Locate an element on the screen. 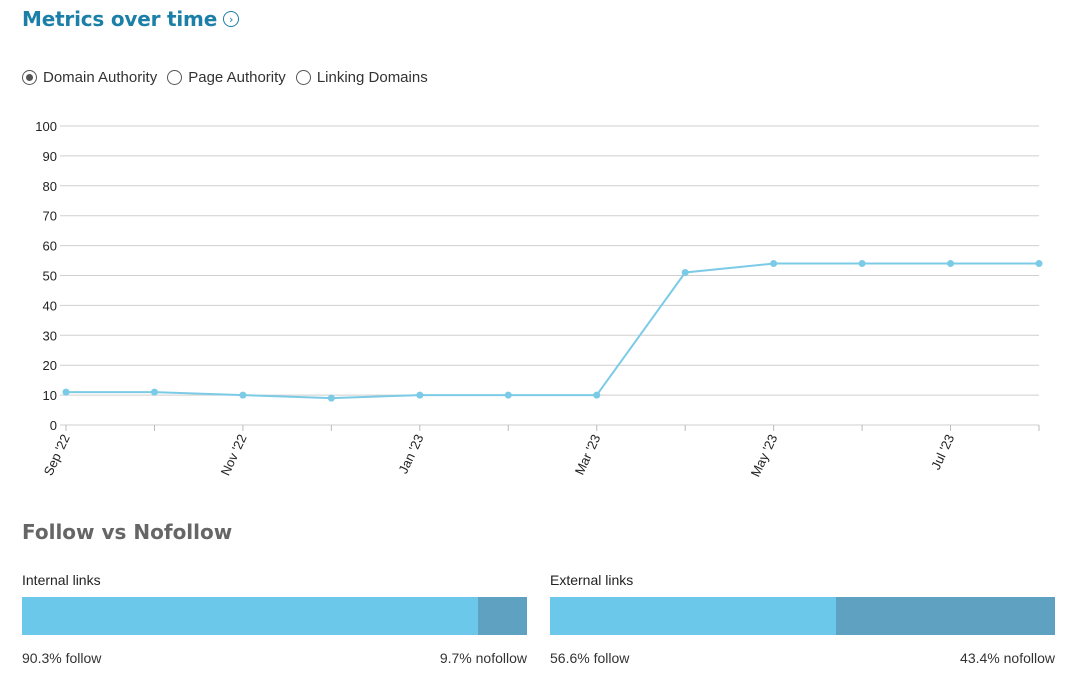 This screenshot has width=1065, height=681. radio-page-authority-label: Page Authority is located at coordinates (237, 77).